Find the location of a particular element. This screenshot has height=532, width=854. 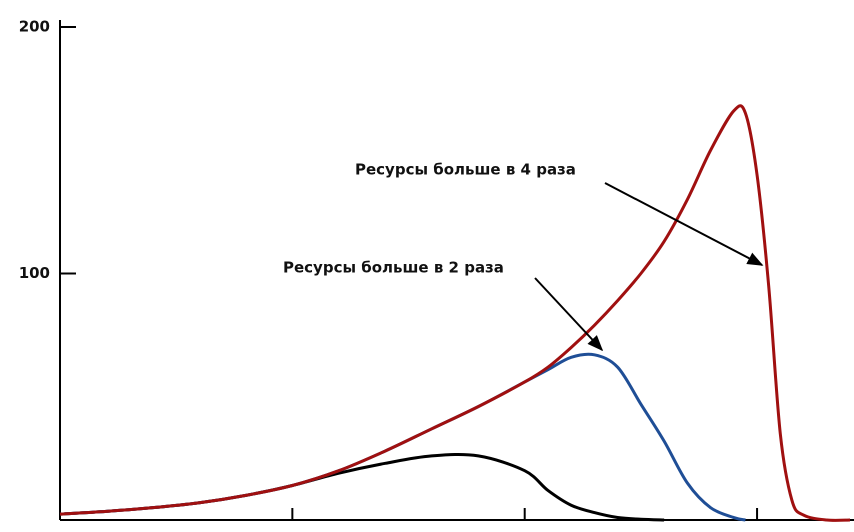

series-line is located at coordinates (362, 487).